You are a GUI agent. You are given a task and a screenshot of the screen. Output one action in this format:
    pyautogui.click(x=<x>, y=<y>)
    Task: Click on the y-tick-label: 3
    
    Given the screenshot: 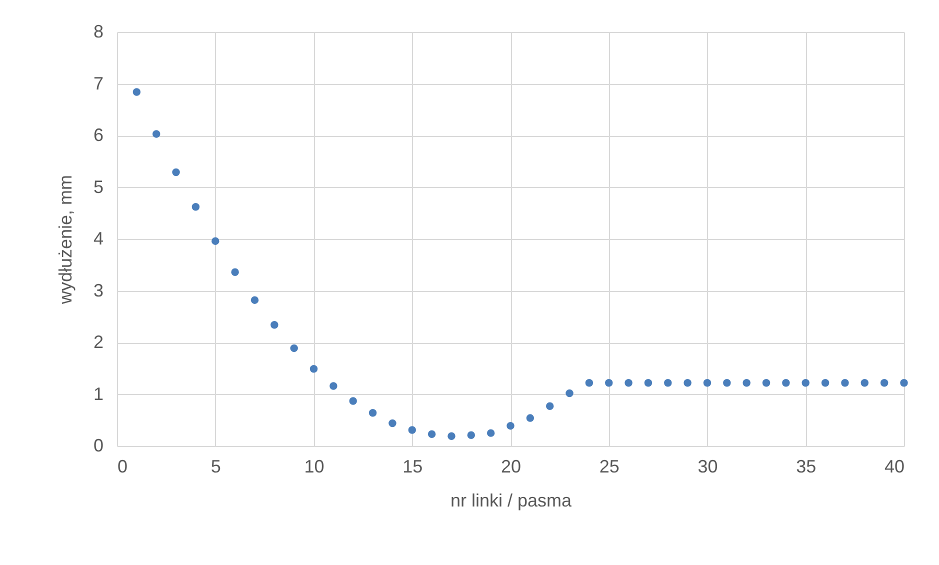 What is the action you would take?
    pyautogui.click(x=98, y=290)
    